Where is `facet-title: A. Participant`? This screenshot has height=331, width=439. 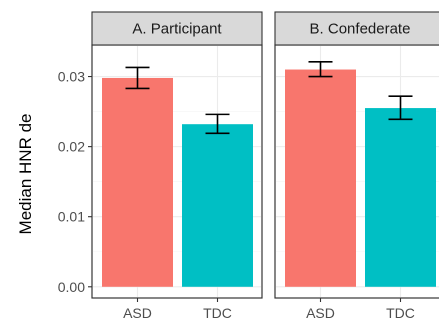
facet-title: A. Participant is located at coordinates (177, 29).